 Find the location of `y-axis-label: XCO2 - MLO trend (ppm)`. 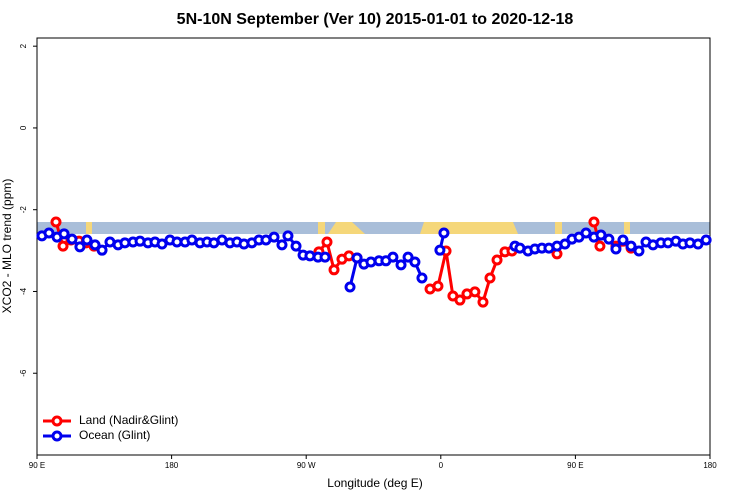

y-axis-label: XCO2 - MLO trend (ppm) is located at coordinates (7, 246).